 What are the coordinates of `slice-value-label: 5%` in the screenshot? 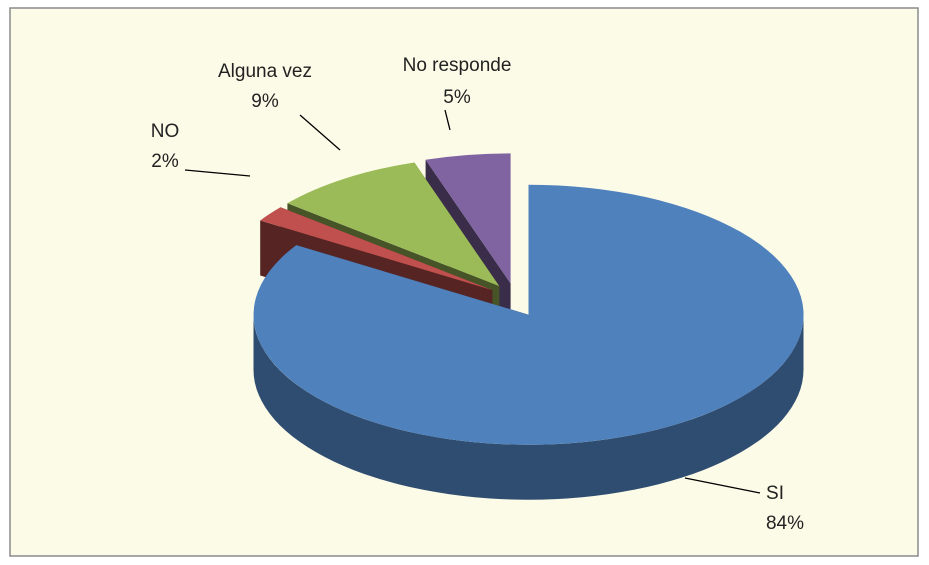 It's located at (457, 97).